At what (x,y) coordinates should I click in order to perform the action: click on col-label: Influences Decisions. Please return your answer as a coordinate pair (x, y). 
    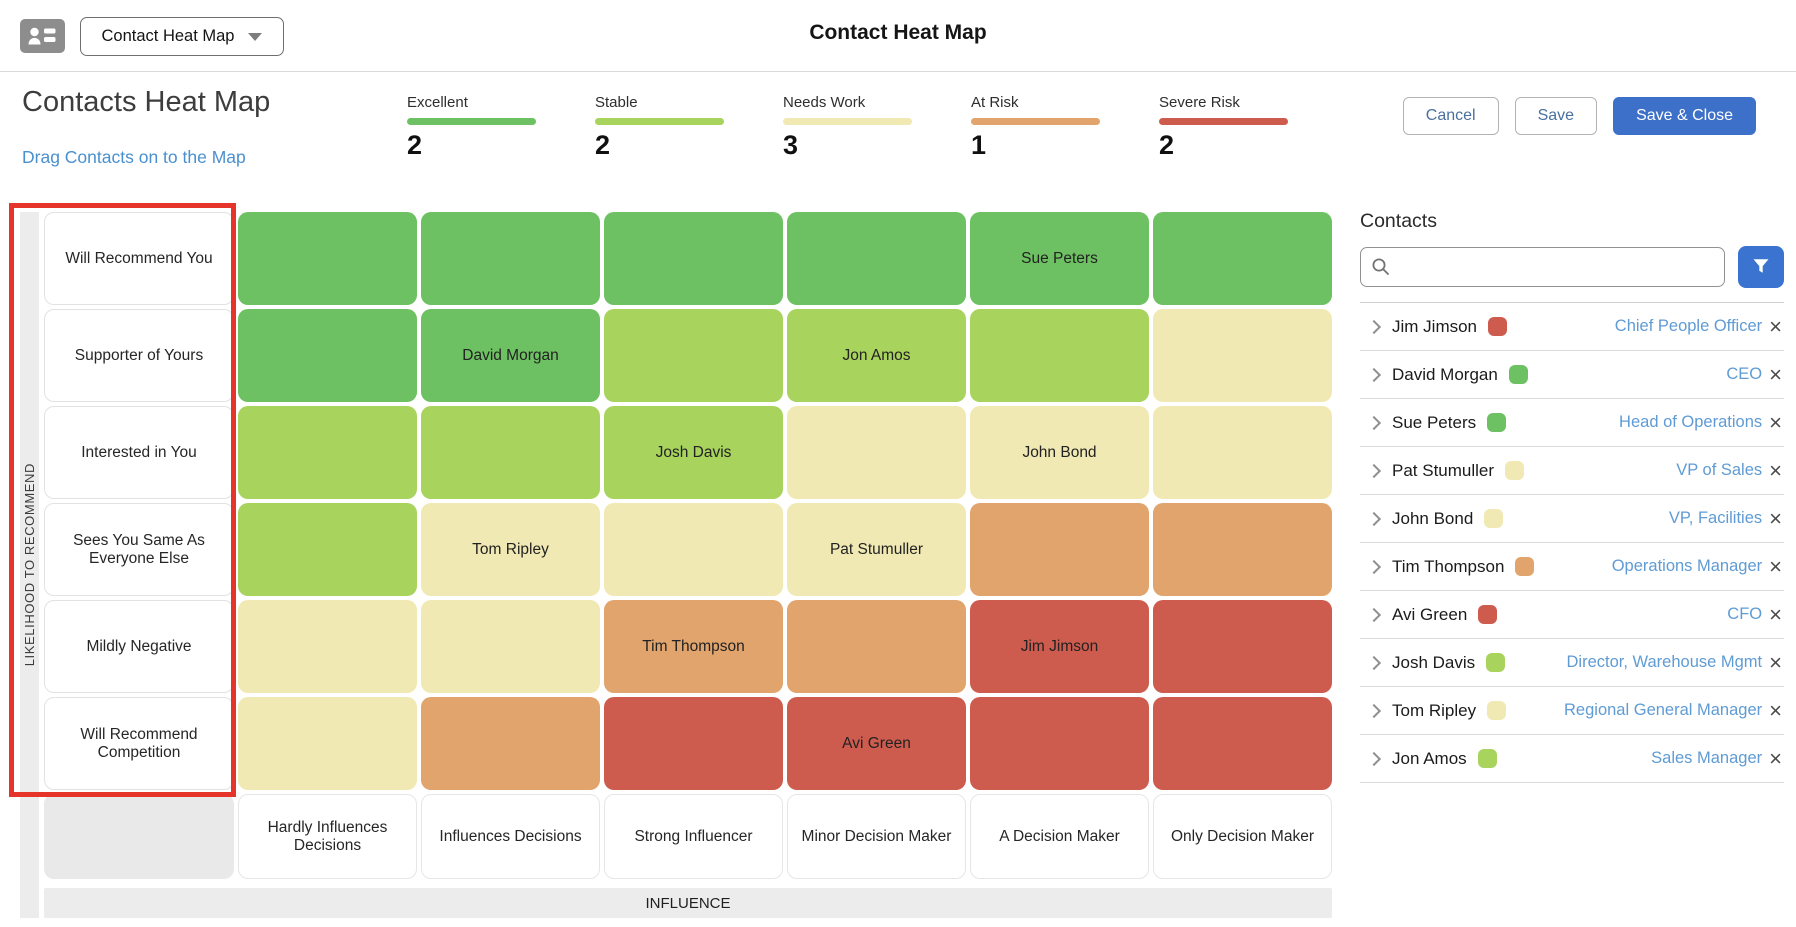
    Looking at the image, I should click on (510, 836).